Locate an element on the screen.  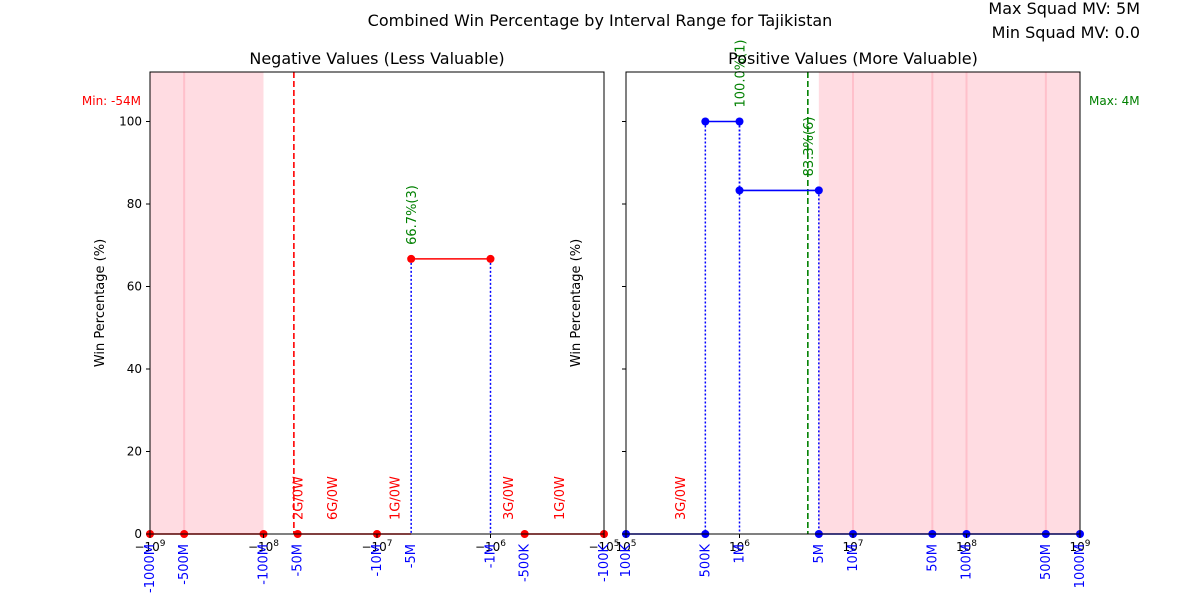
x-interval-tick-label: -50M is located at coordinates (298, 560).